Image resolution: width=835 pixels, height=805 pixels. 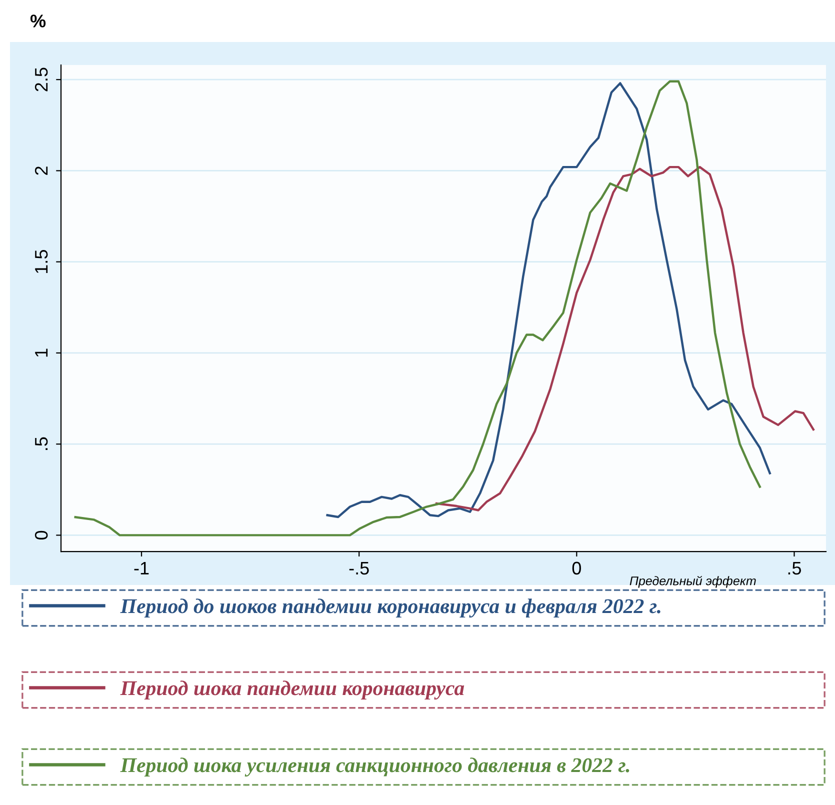 What do you see at coordinates (693, 582) in the screenshot?
I see `x-axis-title: Предельный эффект` at bounding box center [693, 582].